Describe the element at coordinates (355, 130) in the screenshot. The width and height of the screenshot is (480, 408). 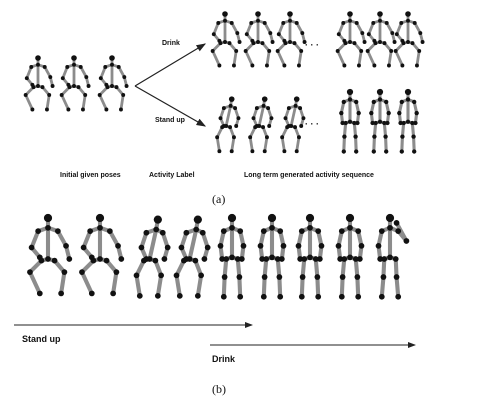
I see `bone-rhip-rkn` at that location.